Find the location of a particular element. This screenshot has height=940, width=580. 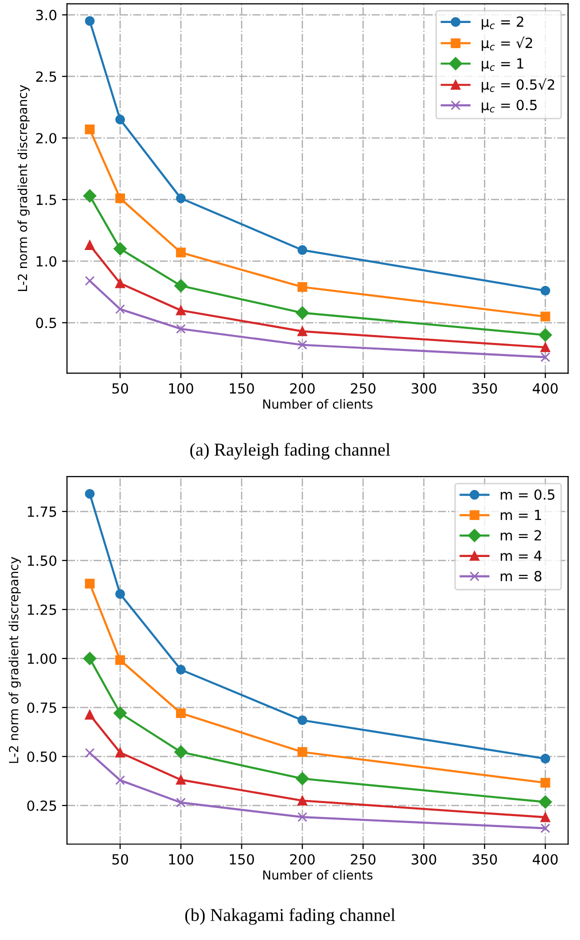

legend-label: μ$_{c}$ = √2 is located at coordinates (507, 43).